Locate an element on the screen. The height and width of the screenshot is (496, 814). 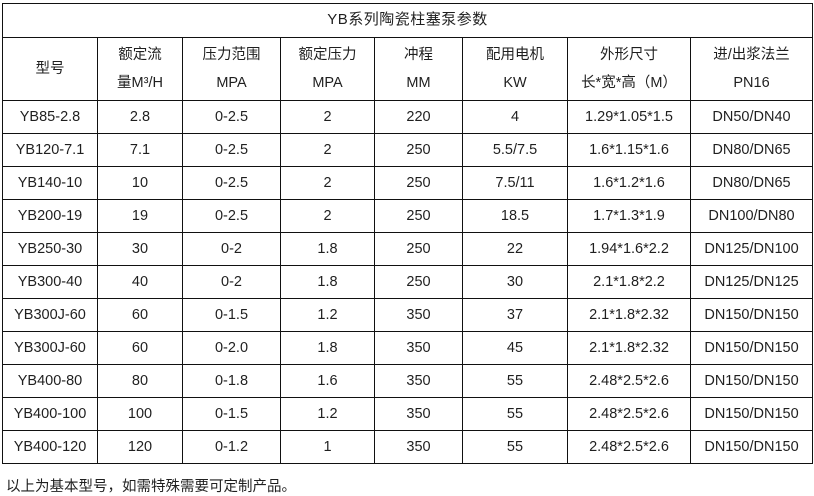
table-cell: 37 is located at coordinates (515, 315).